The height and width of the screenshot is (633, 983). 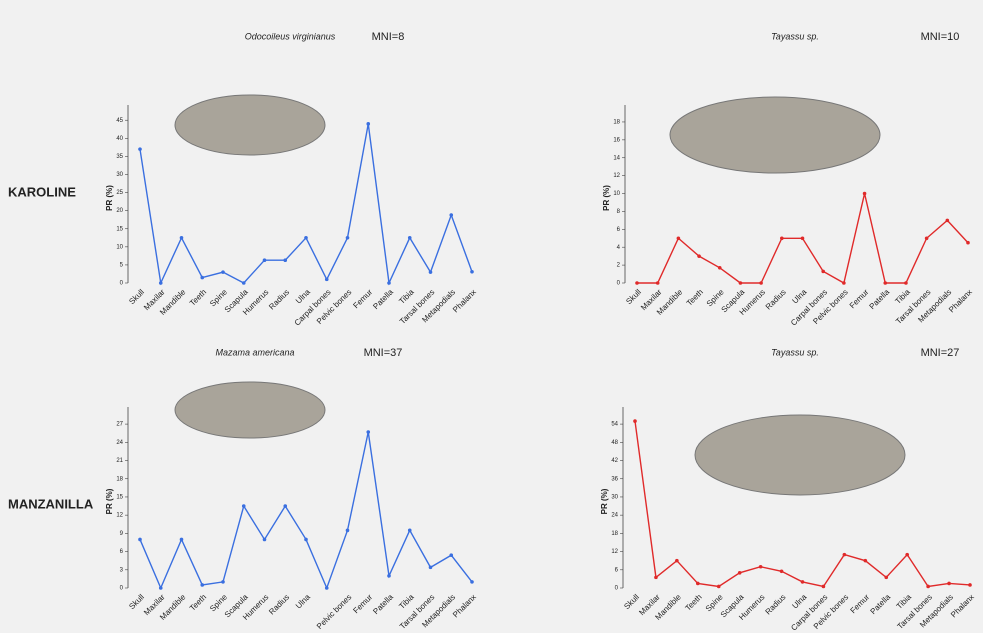 I want to click on y-tick-label: 36, so click(x=614, y=479).